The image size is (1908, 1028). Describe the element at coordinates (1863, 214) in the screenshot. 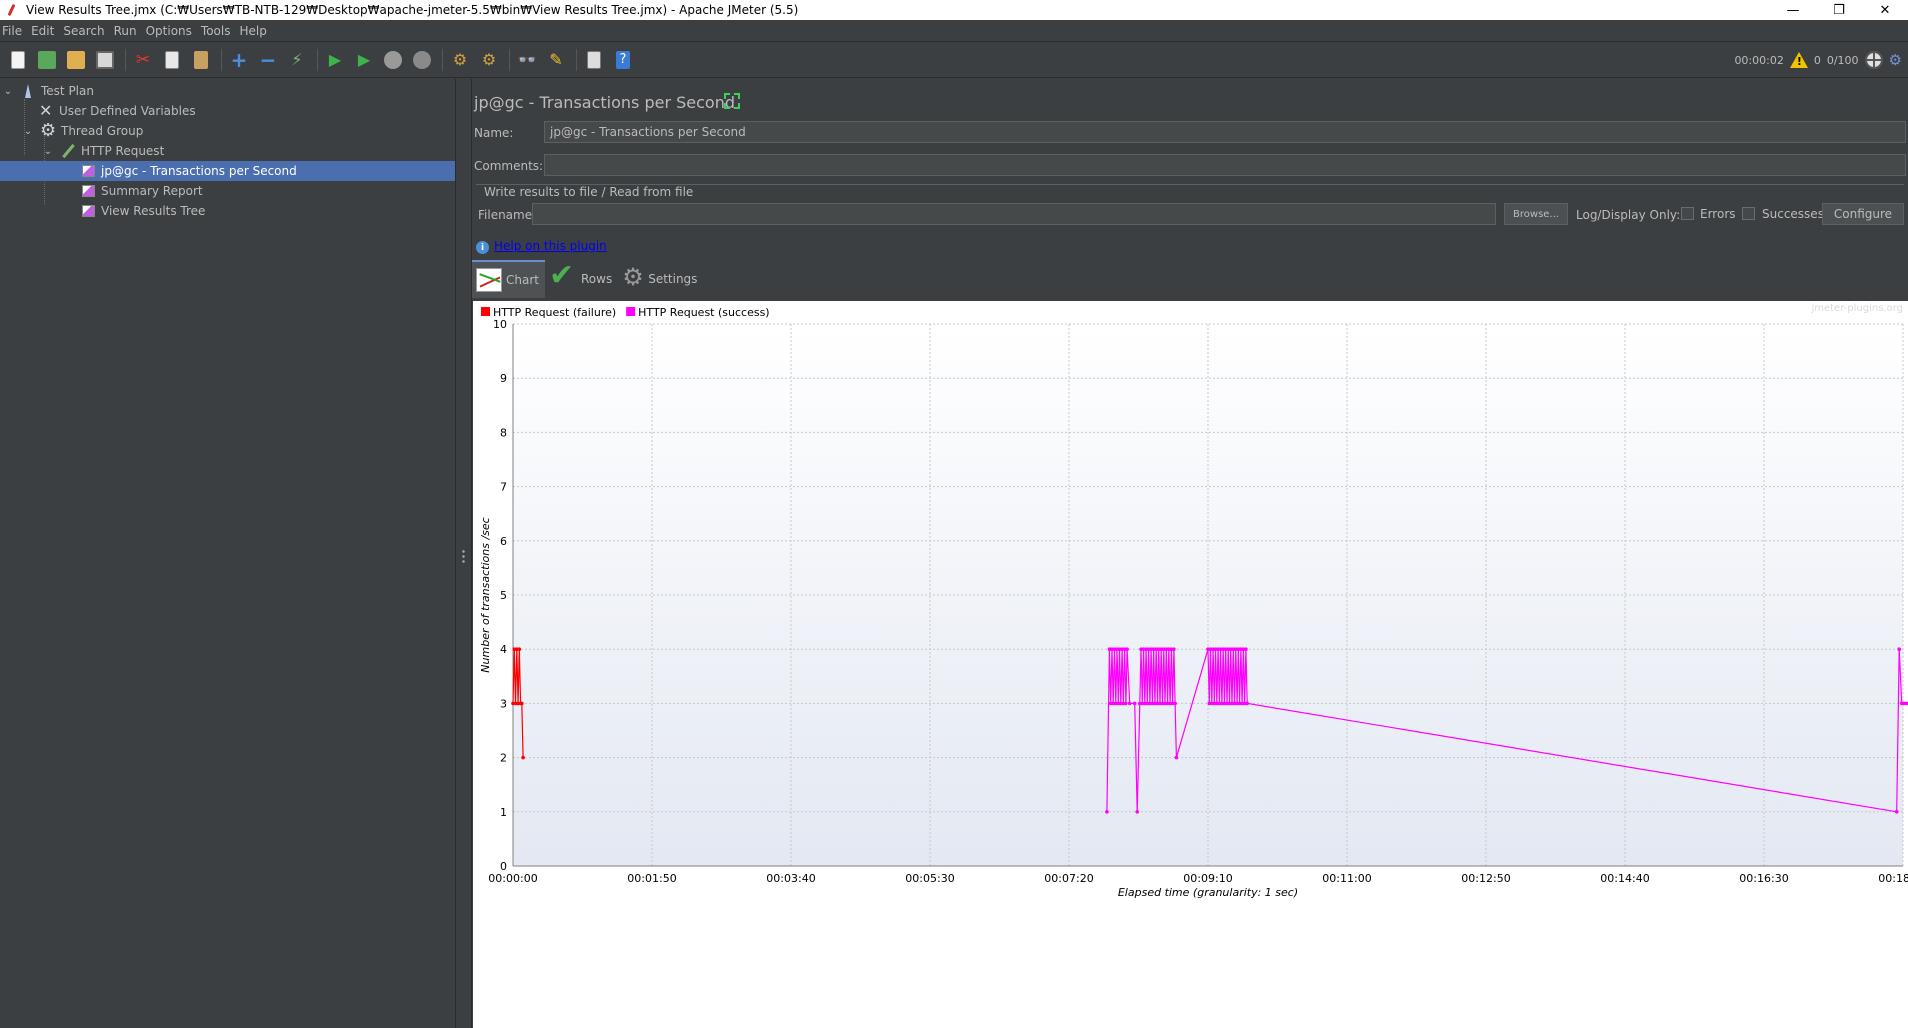

I see `configure-button: Configure` at that location.